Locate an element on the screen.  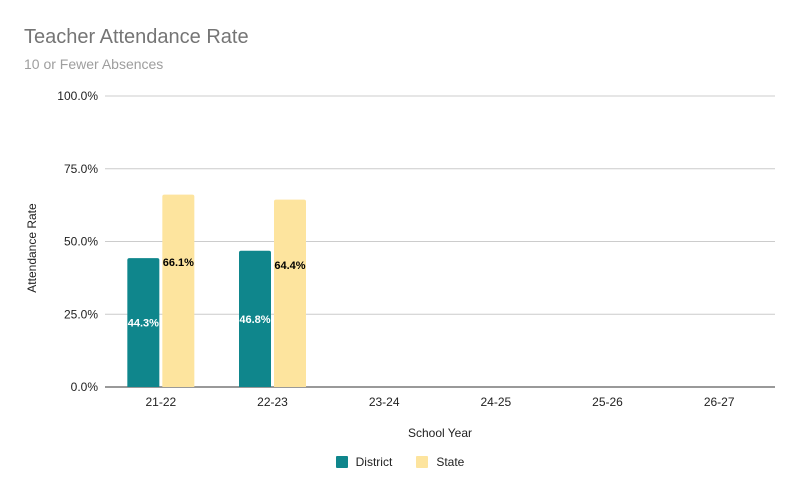
y-tick-label: 100.0% is located at coordinates (77, 96).